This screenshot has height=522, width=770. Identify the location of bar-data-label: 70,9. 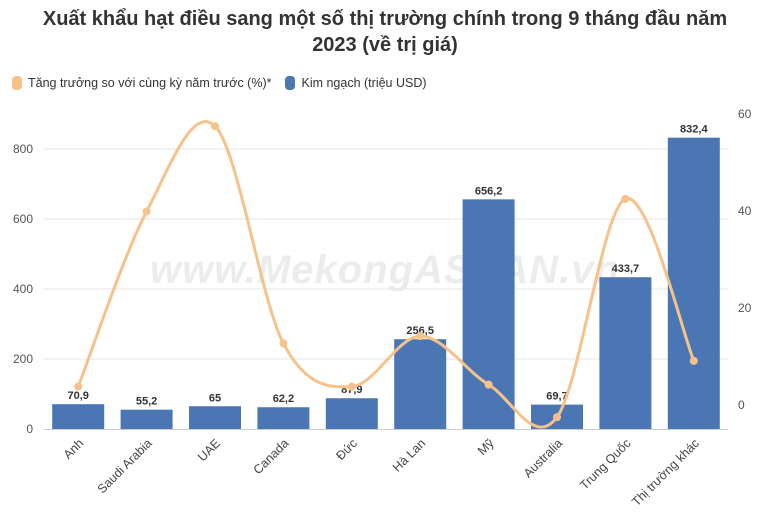
(77, 396).